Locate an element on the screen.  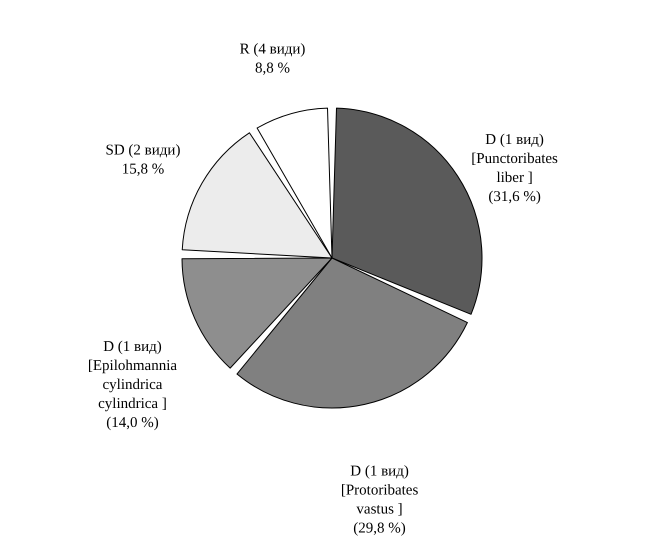
slice-label: D (1 вид) [Protoribates vastus ] is located at coordinates (379, 491).